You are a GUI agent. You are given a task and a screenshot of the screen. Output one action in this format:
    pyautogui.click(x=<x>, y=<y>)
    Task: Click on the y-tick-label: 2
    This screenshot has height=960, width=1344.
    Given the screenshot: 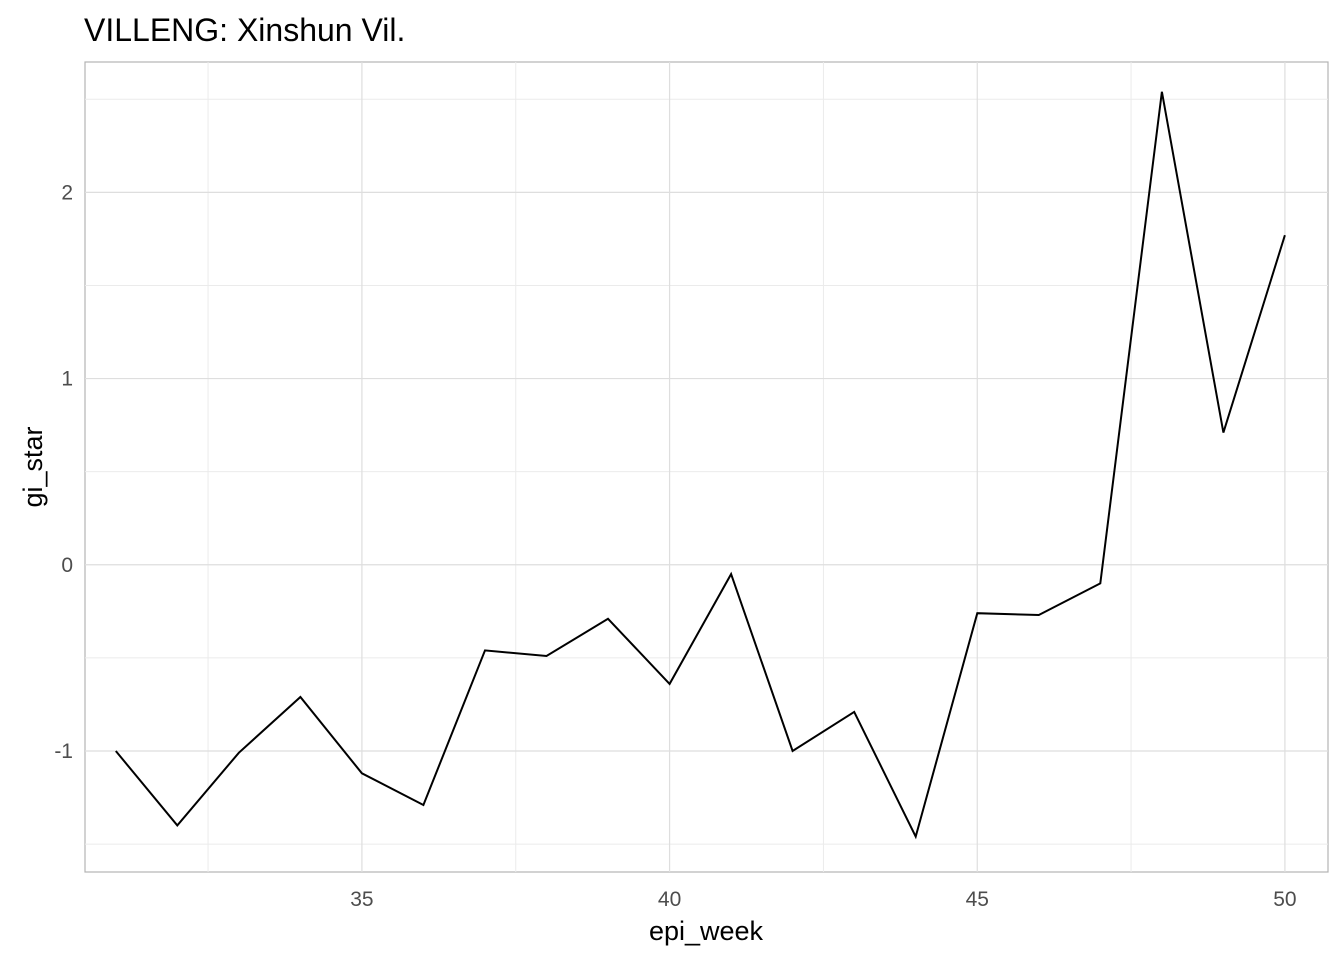 What is the action you would take?
    pyautogui.click(x=67, y=192)
    